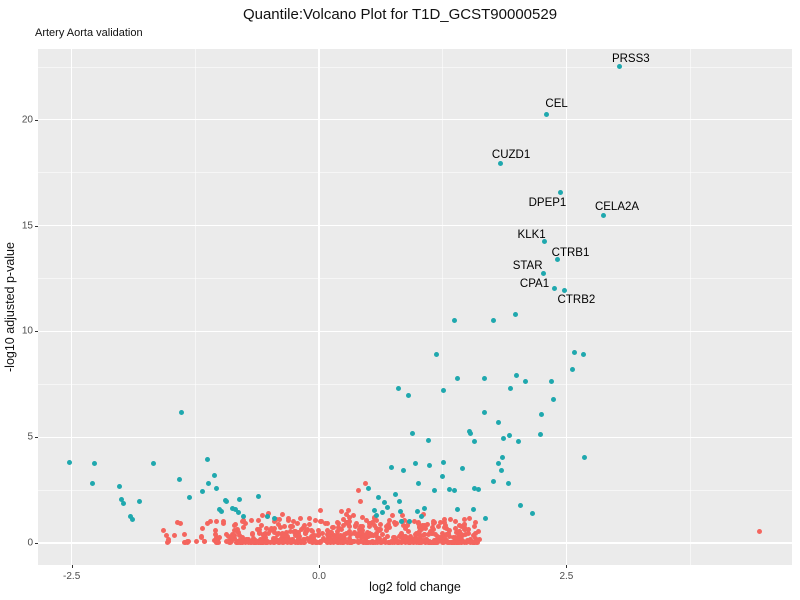 This screenshot has width=800, height=600. What do you see at coordinates (564, 290) in the screenshot?
I see `gene-point-CTRB2` at bounding box center [564, 290].